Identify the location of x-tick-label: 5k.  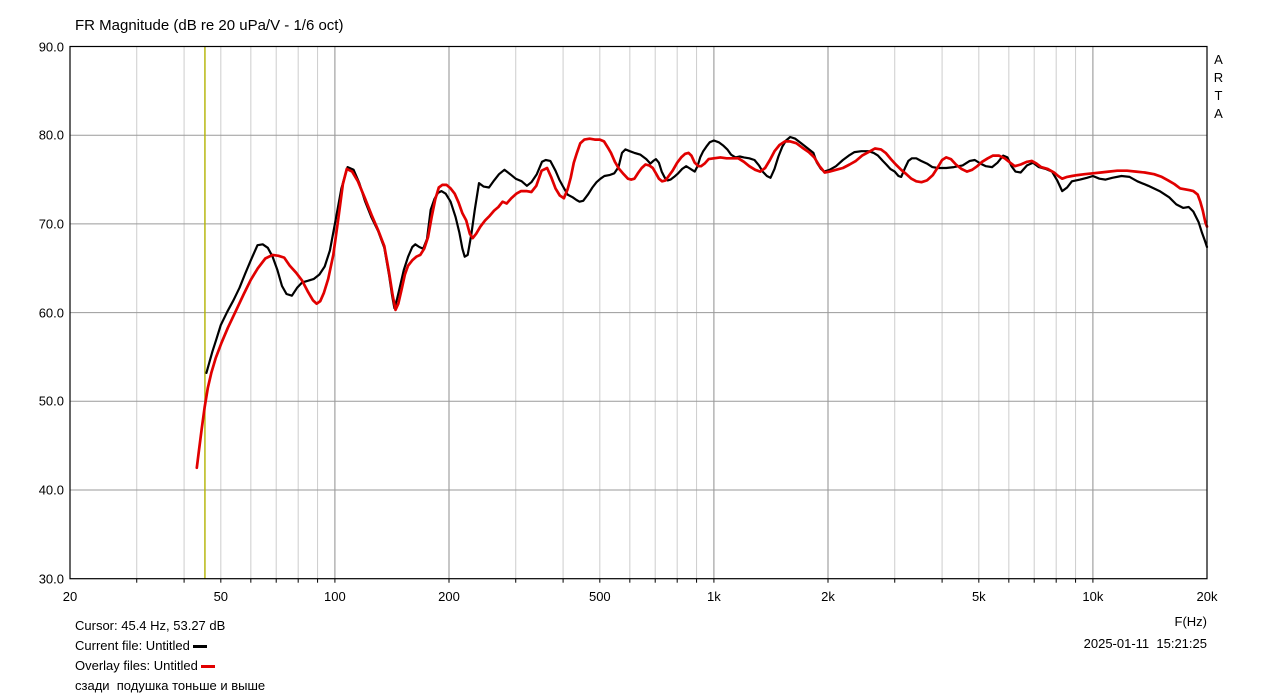
(978, 596).